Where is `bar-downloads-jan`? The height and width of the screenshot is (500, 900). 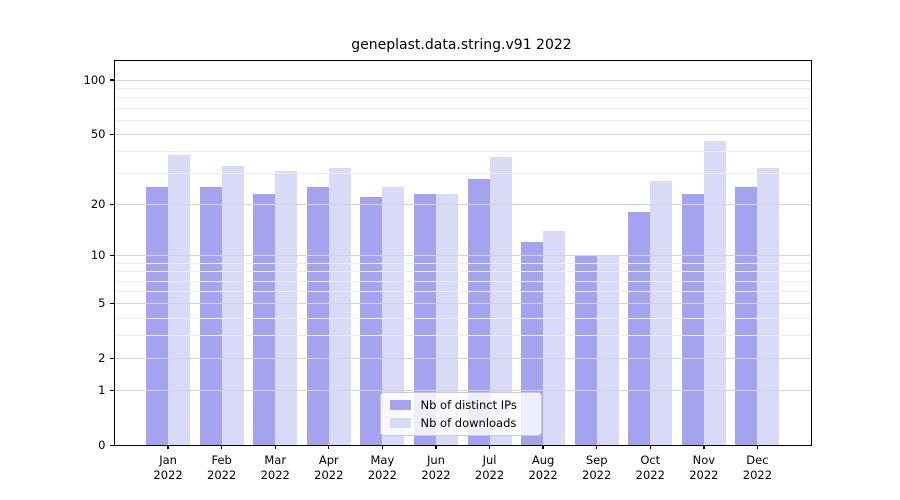 bar-downloads-jan is located at coordinates (179, 300).